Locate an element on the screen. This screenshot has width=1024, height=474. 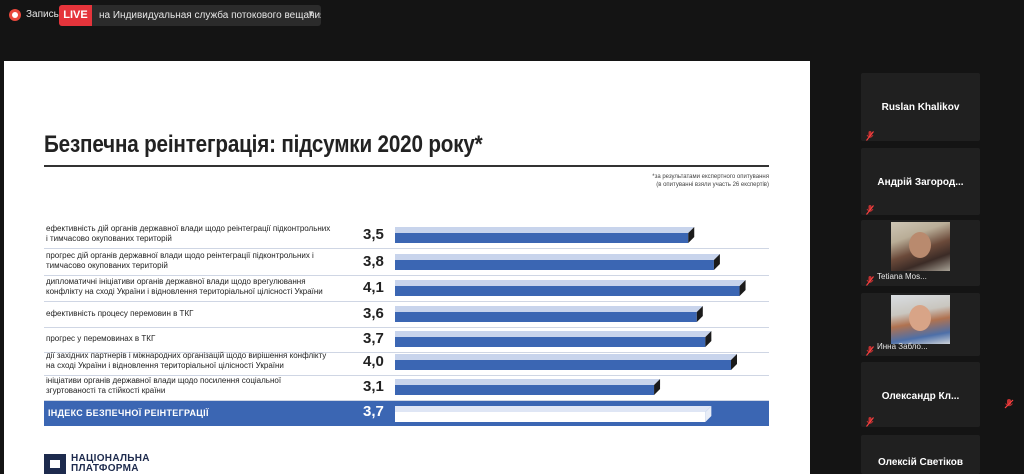
category-label-line: згуртованості та стійкості країни is located at coordinates (106, 390).